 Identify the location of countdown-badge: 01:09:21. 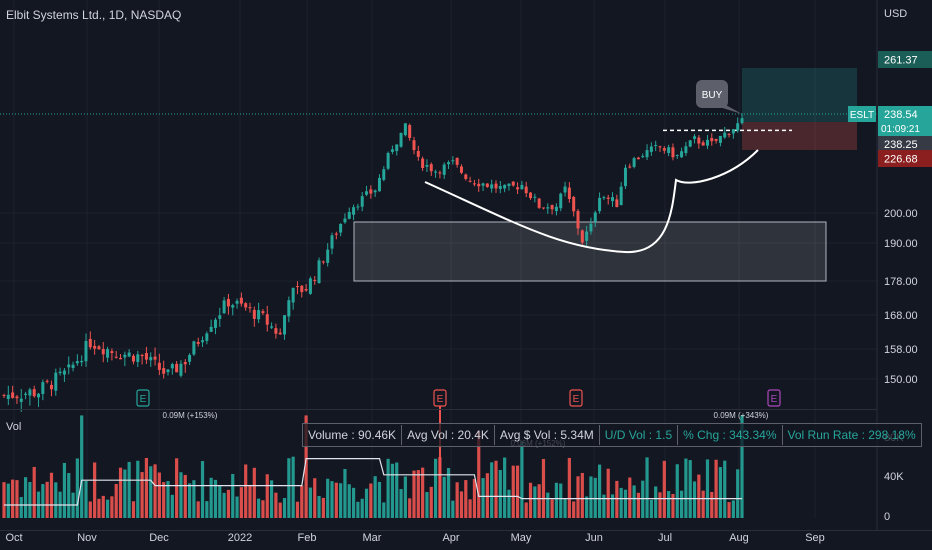
(900, 129).